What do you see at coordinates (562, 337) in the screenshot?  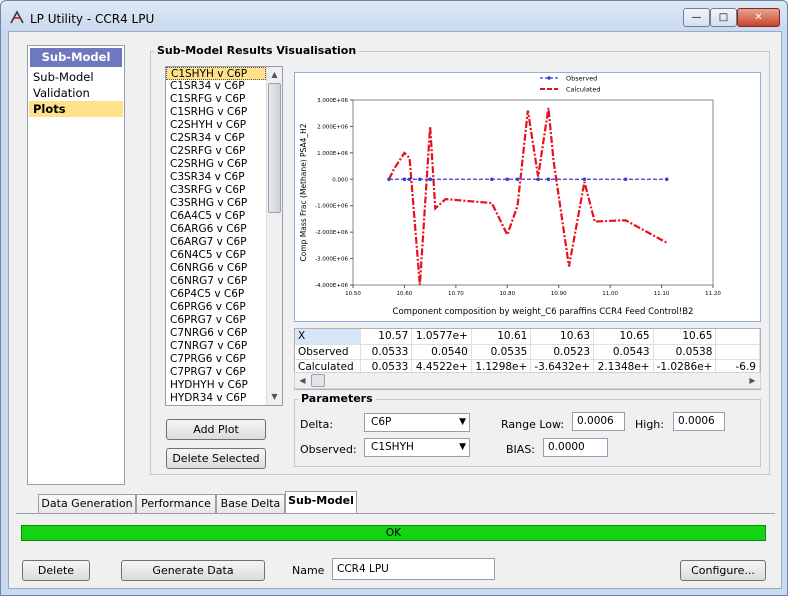 I see `table-cell: 10.63` at bounding box center [562, 337].